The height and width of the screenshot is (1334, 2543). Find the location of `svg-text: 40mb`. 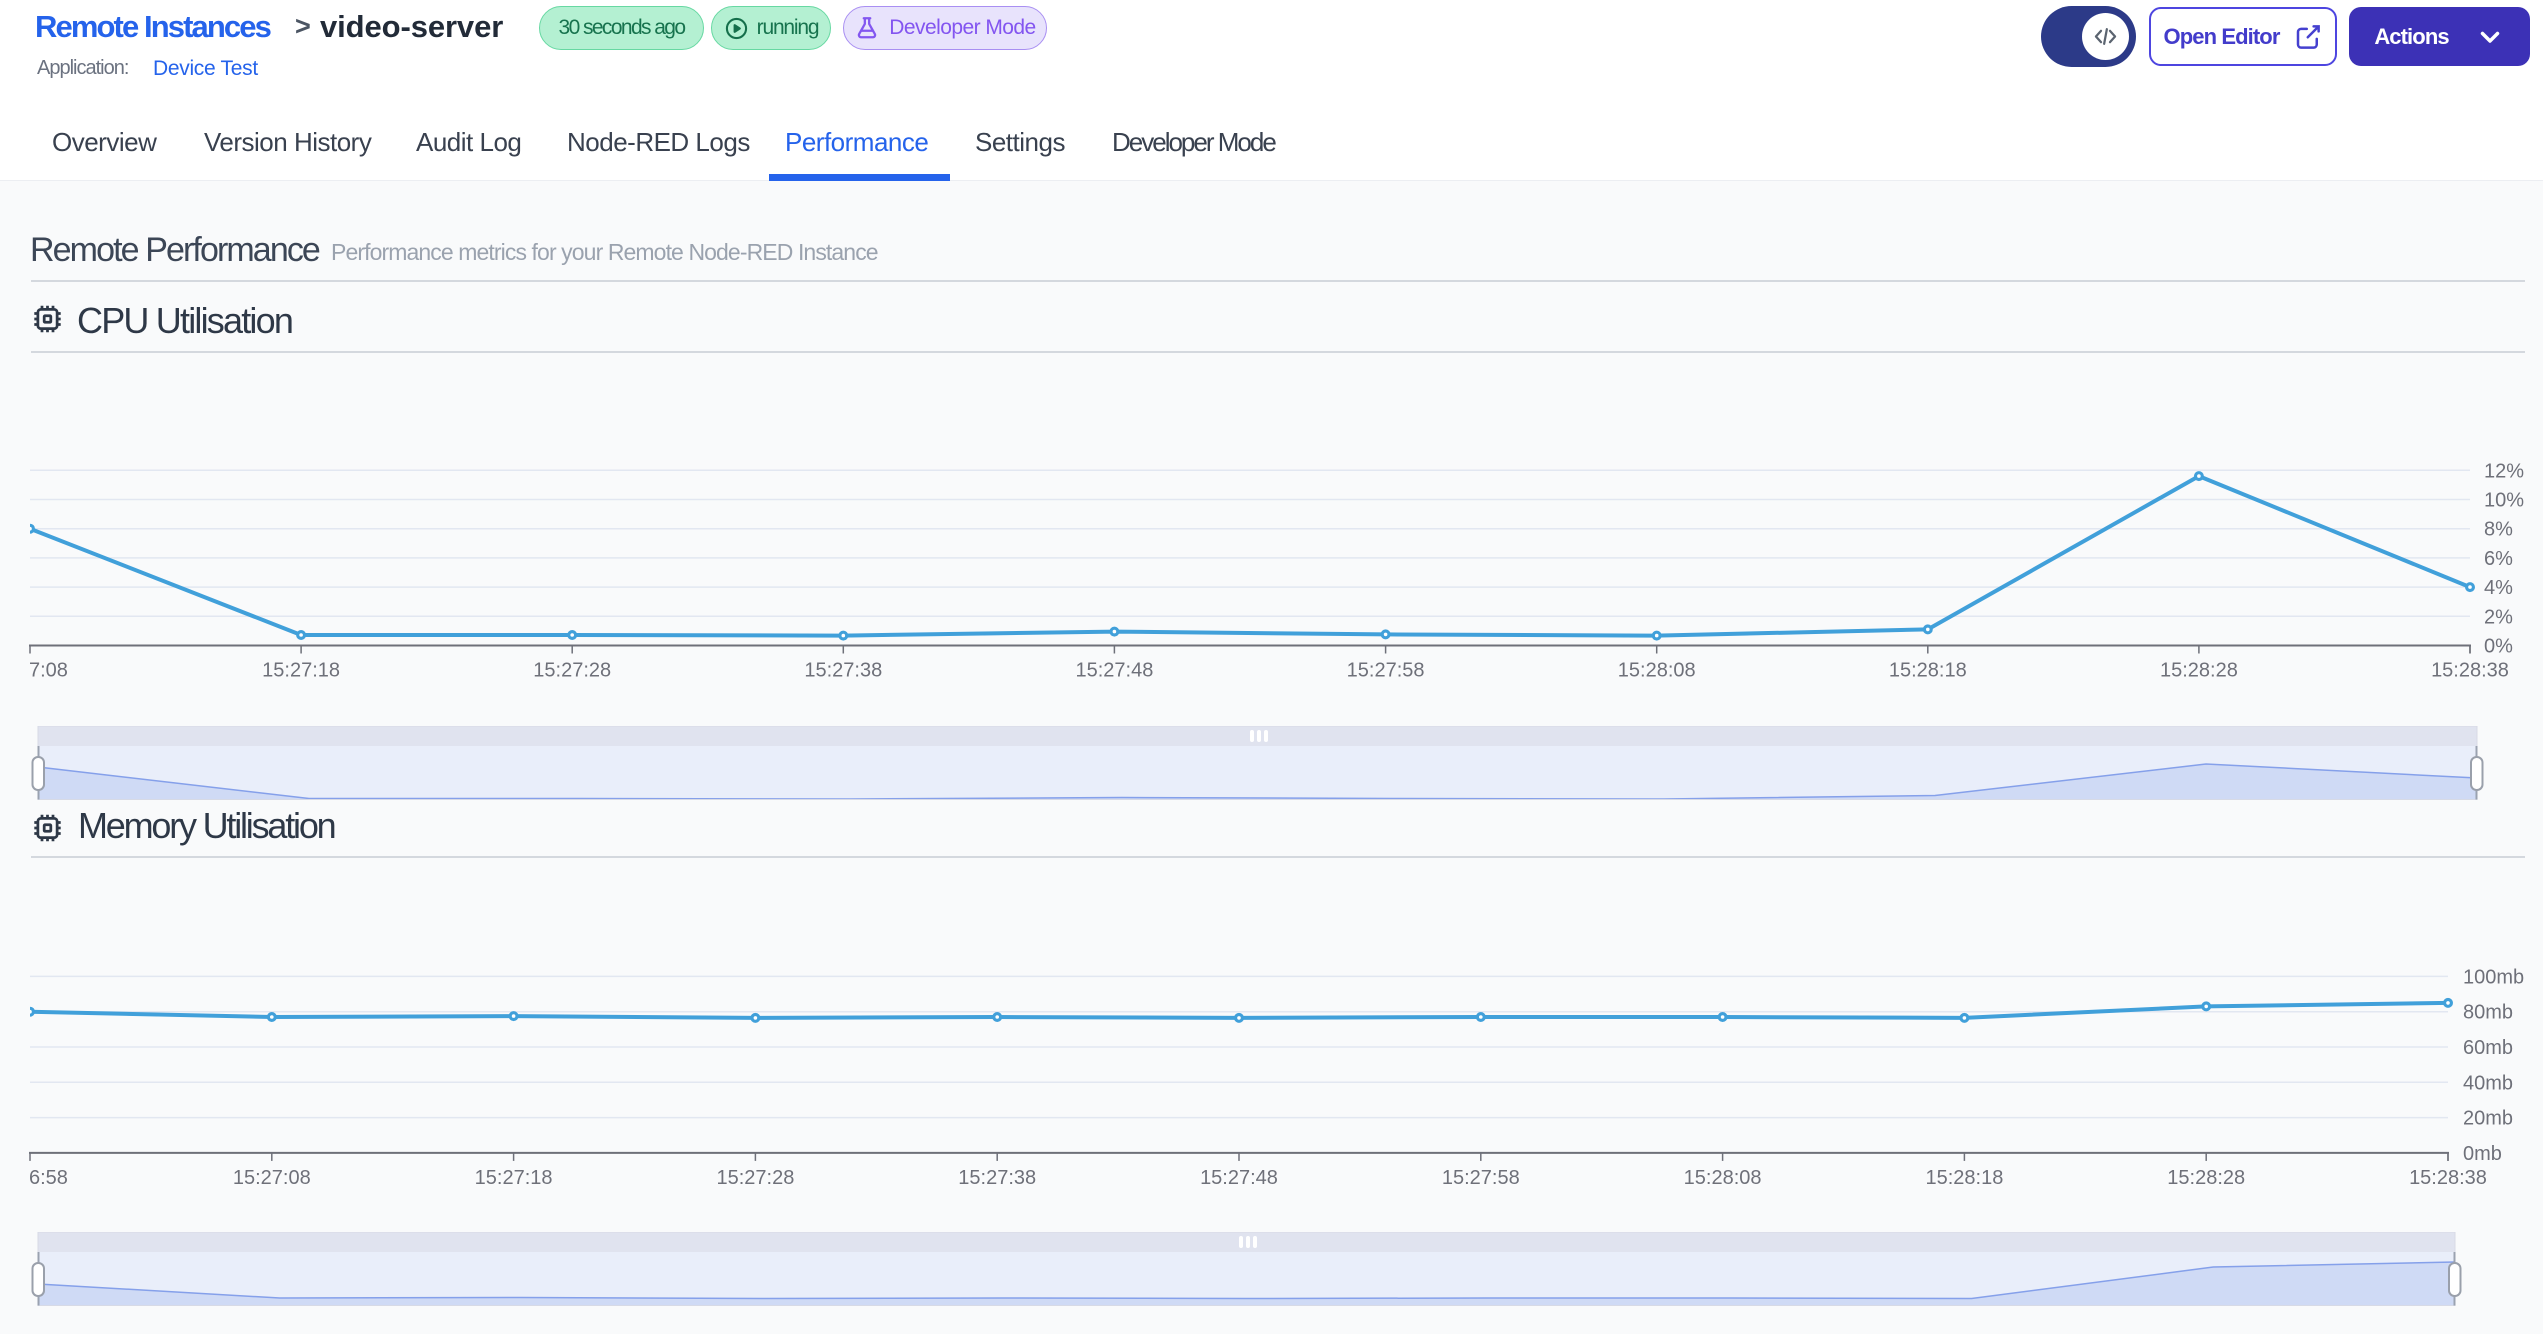

svg-text: 40mb is located at coordinates (2488, 1083).